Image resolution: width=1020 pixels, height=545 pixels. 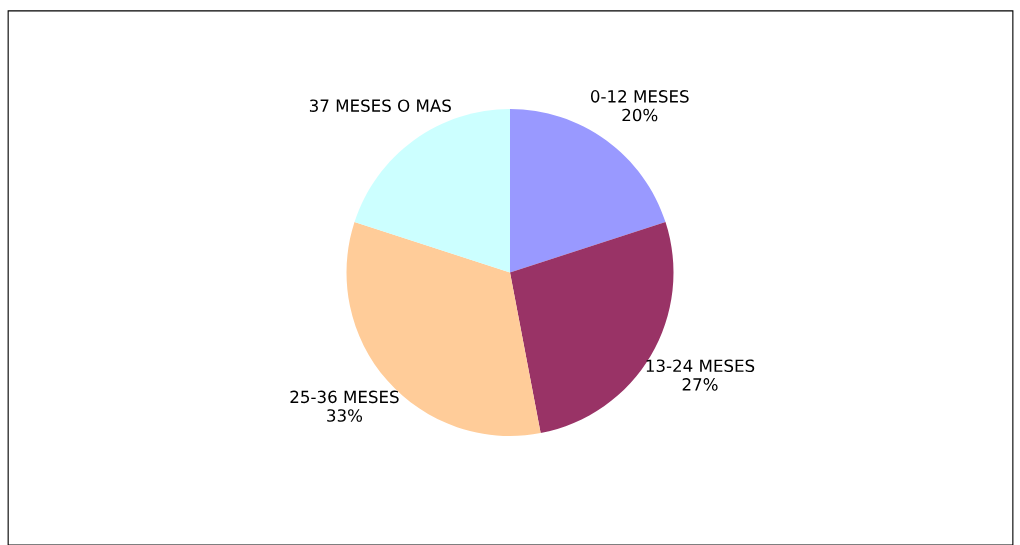 I want to click on slice-label: 37 MESES O MAS, so click(x=380, y=105).